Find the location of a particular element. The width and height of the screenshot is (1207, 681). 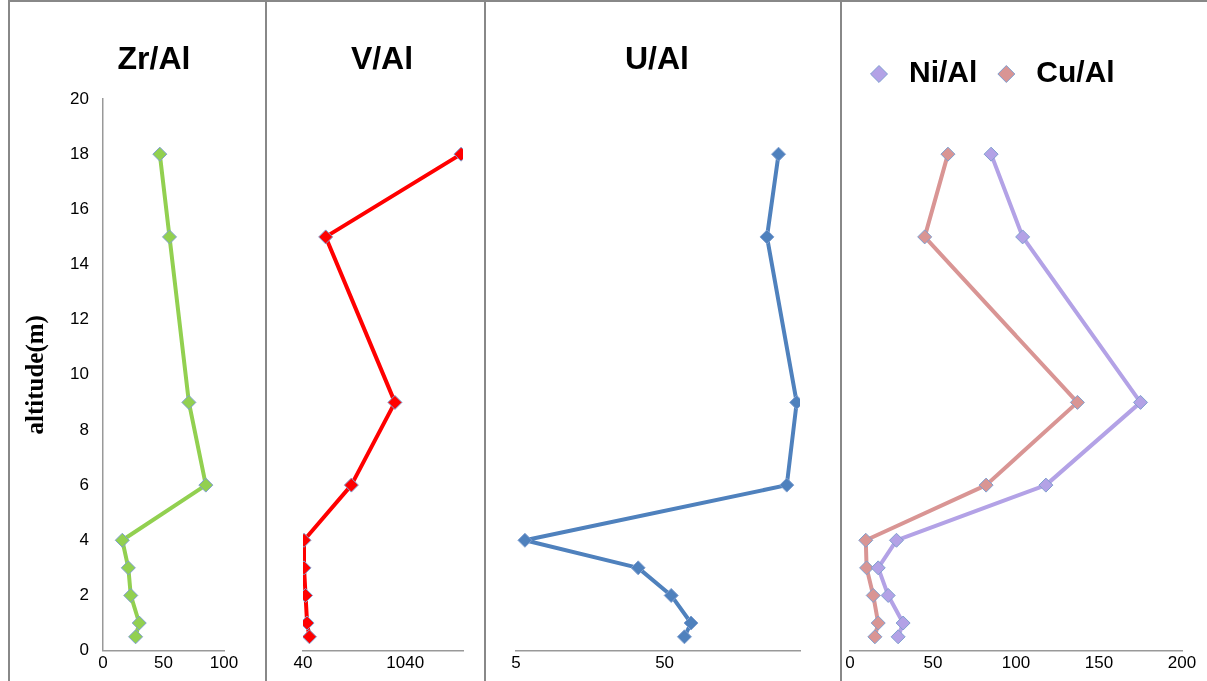

y-tick-label: 2 is located at coordinates (84, 595).